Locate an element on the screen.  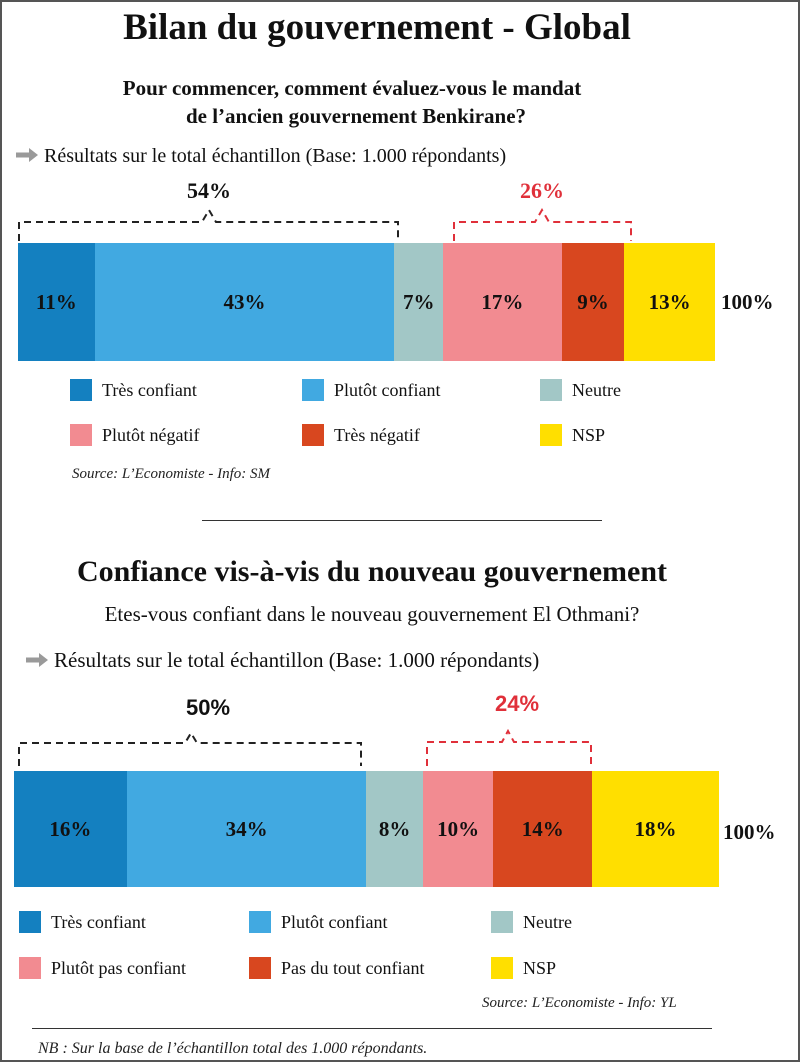
legend-1-item-4: Plutôt négatif is located at coordinates (135, 435).